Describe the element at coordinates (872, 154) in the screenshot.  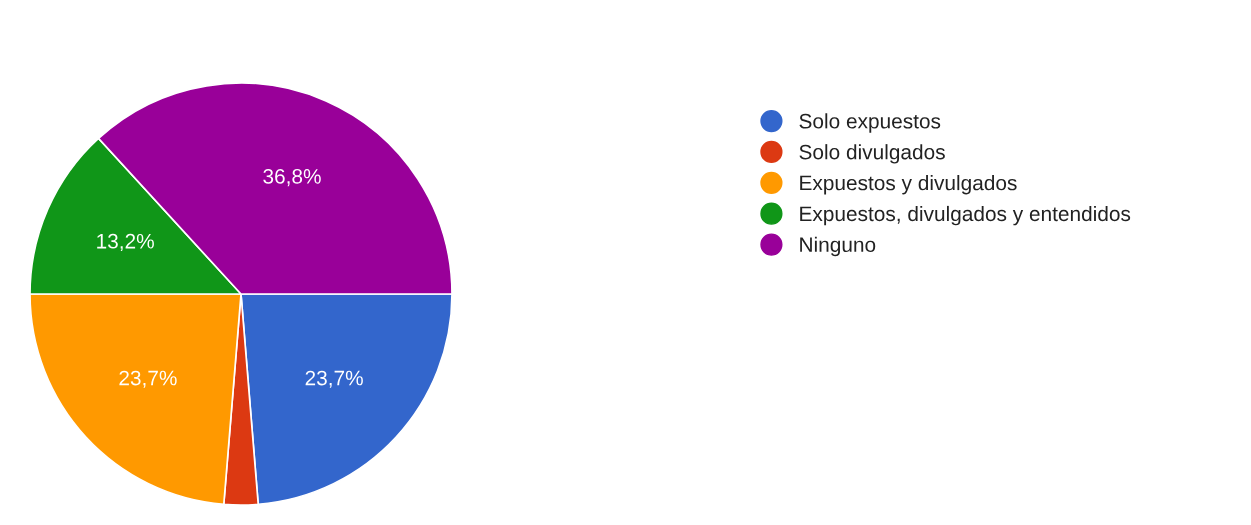
I see `legend-label: Solo divulgados` at that location.